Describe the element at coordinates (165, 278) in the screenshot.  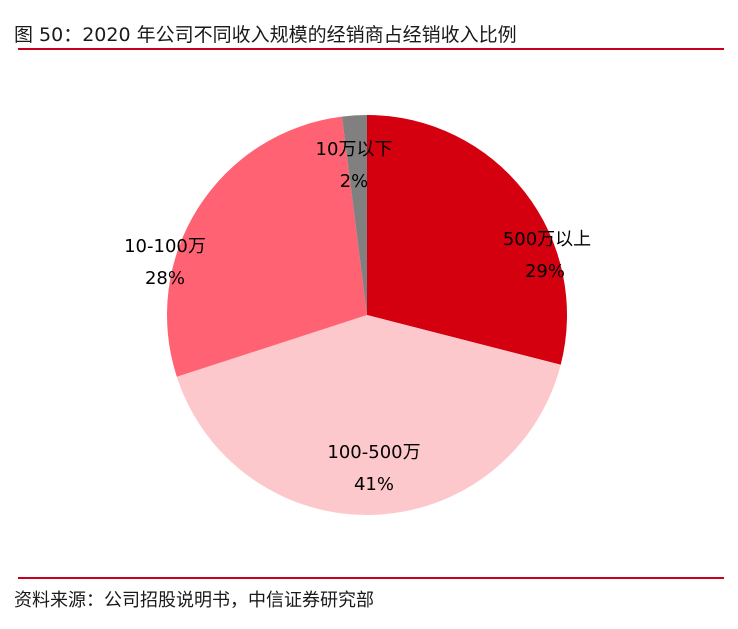
I see `label-percent: 28%` at that location.